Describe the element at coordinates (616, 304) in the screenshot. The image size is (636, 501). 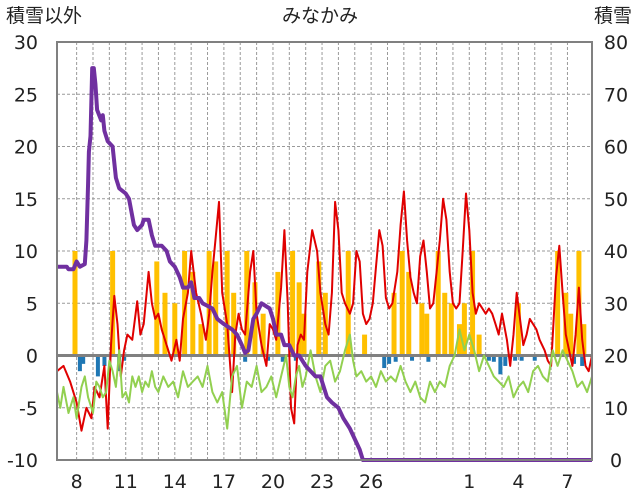
I see `right-tick-label: 30` at that location.